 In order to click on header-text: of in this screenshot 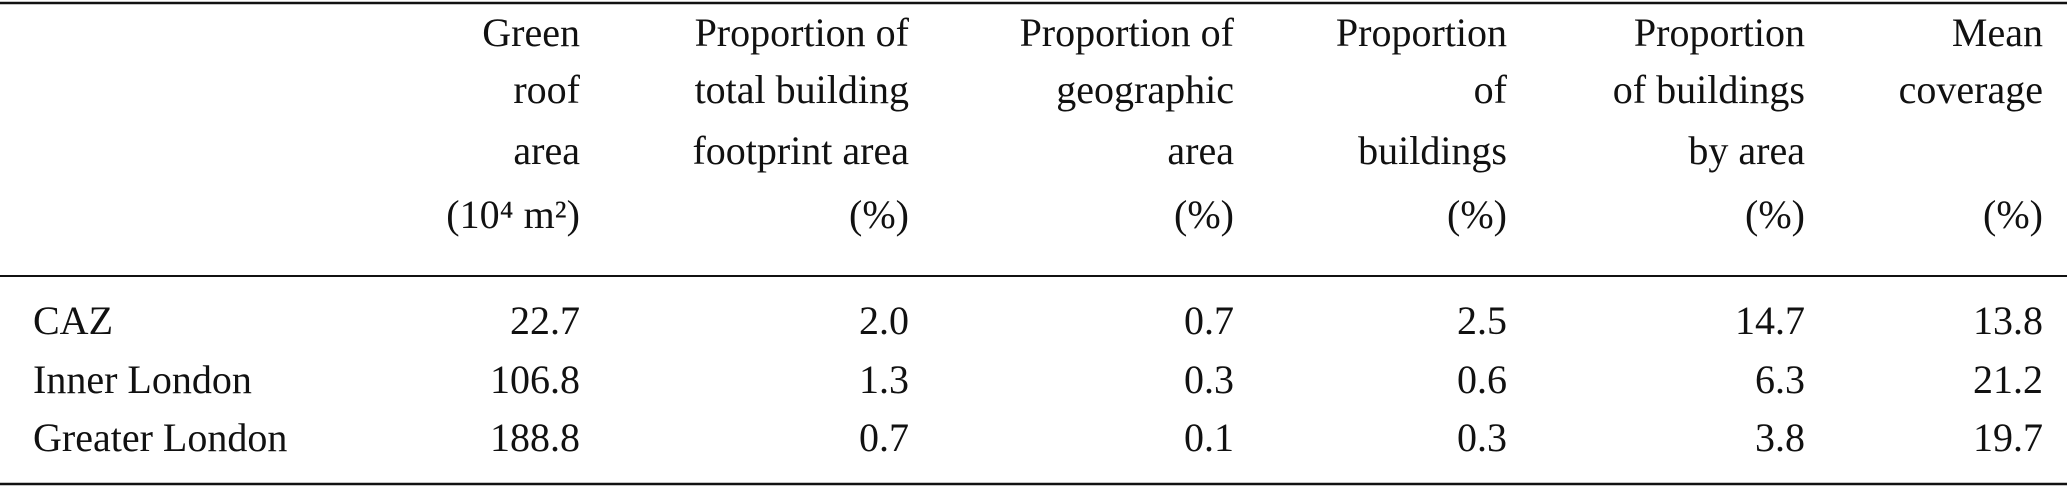, I will do `click(1491, 89)`.